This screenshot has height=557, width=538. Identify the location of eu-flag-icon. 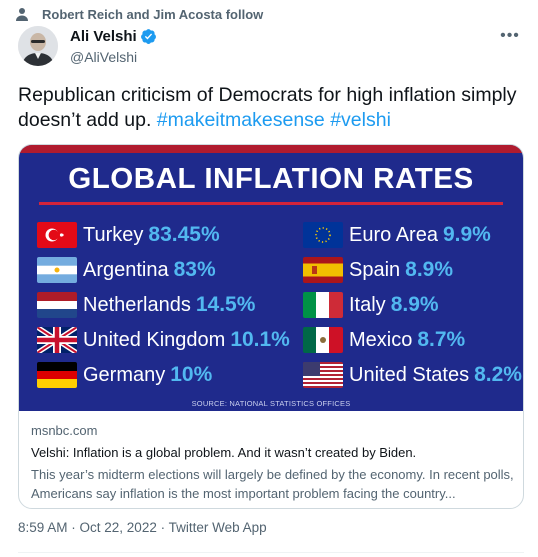
(323, 235).